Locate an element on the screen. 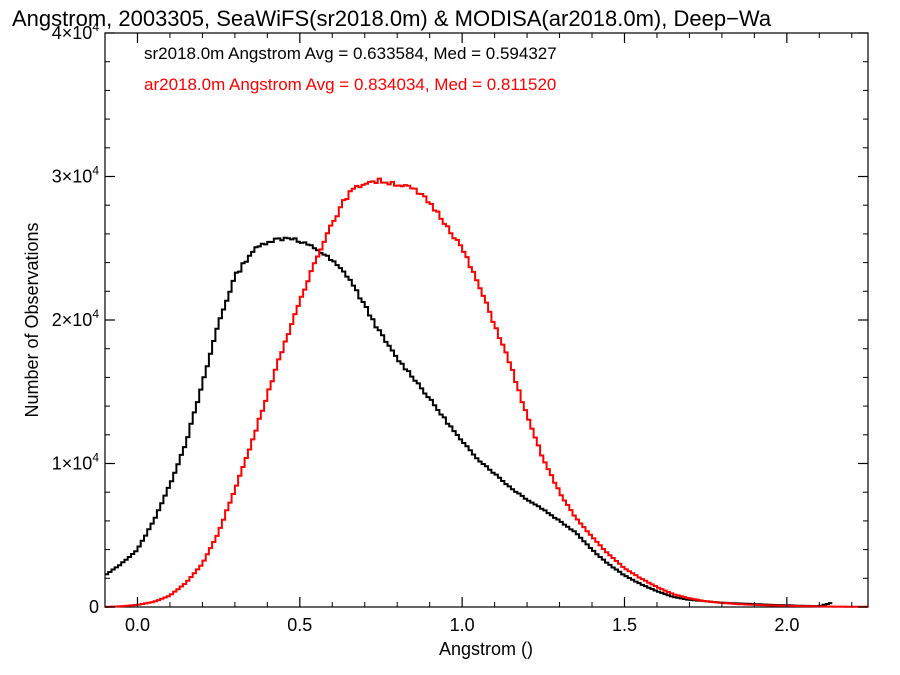 Image resolution: width=900 pixels, height=675 pixels. x-axis-label: Angstrom () is located at coordinates (486, 649).